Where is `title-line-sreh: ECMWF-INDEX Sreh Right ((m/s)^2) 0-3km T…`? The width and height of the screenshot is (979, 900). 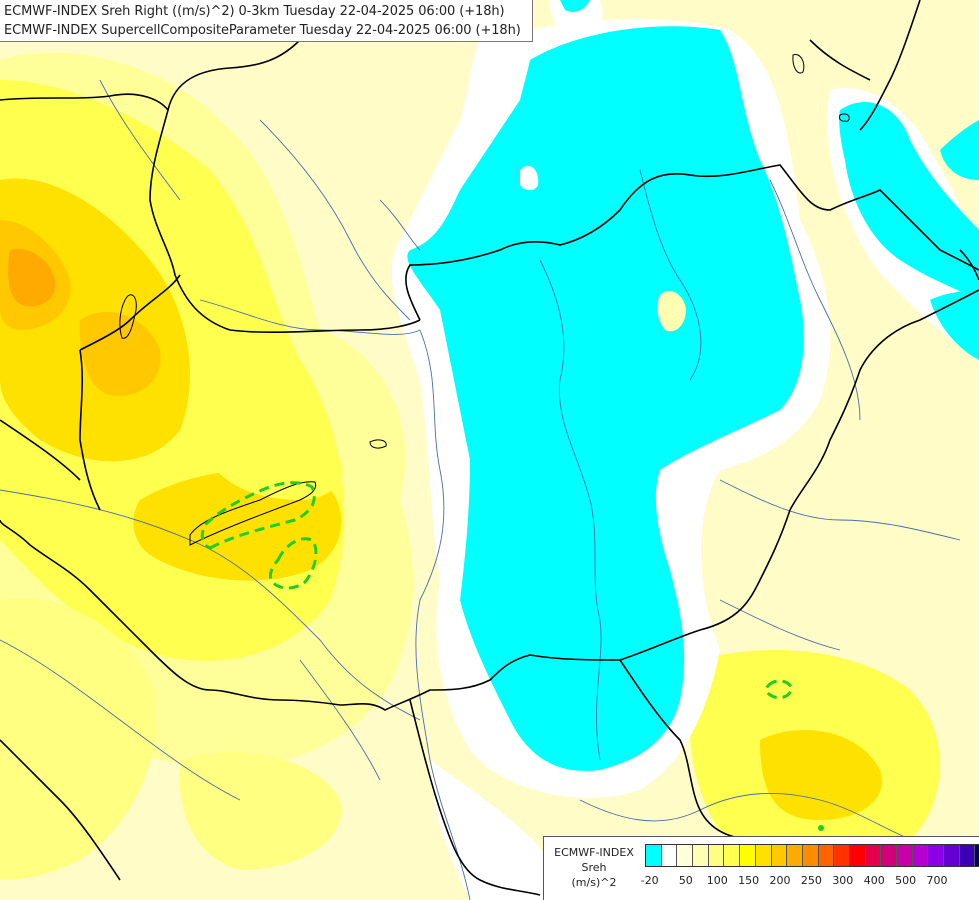
title-line-sreh: ECMWF-INDEX Sreh Right ((m/s)^2) 0-3km T… is located at coordinates (254, 11).